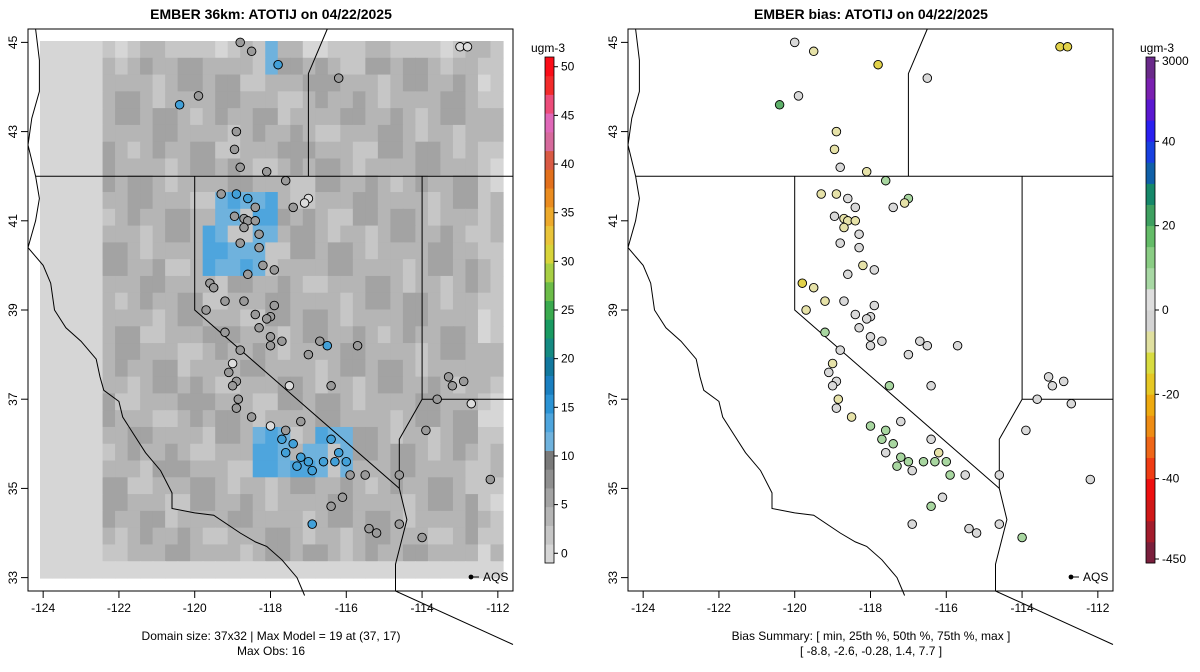 This screenshot has height=672, width=1200. I want to click on left-y-tick-label: 39, so click(13, 310).